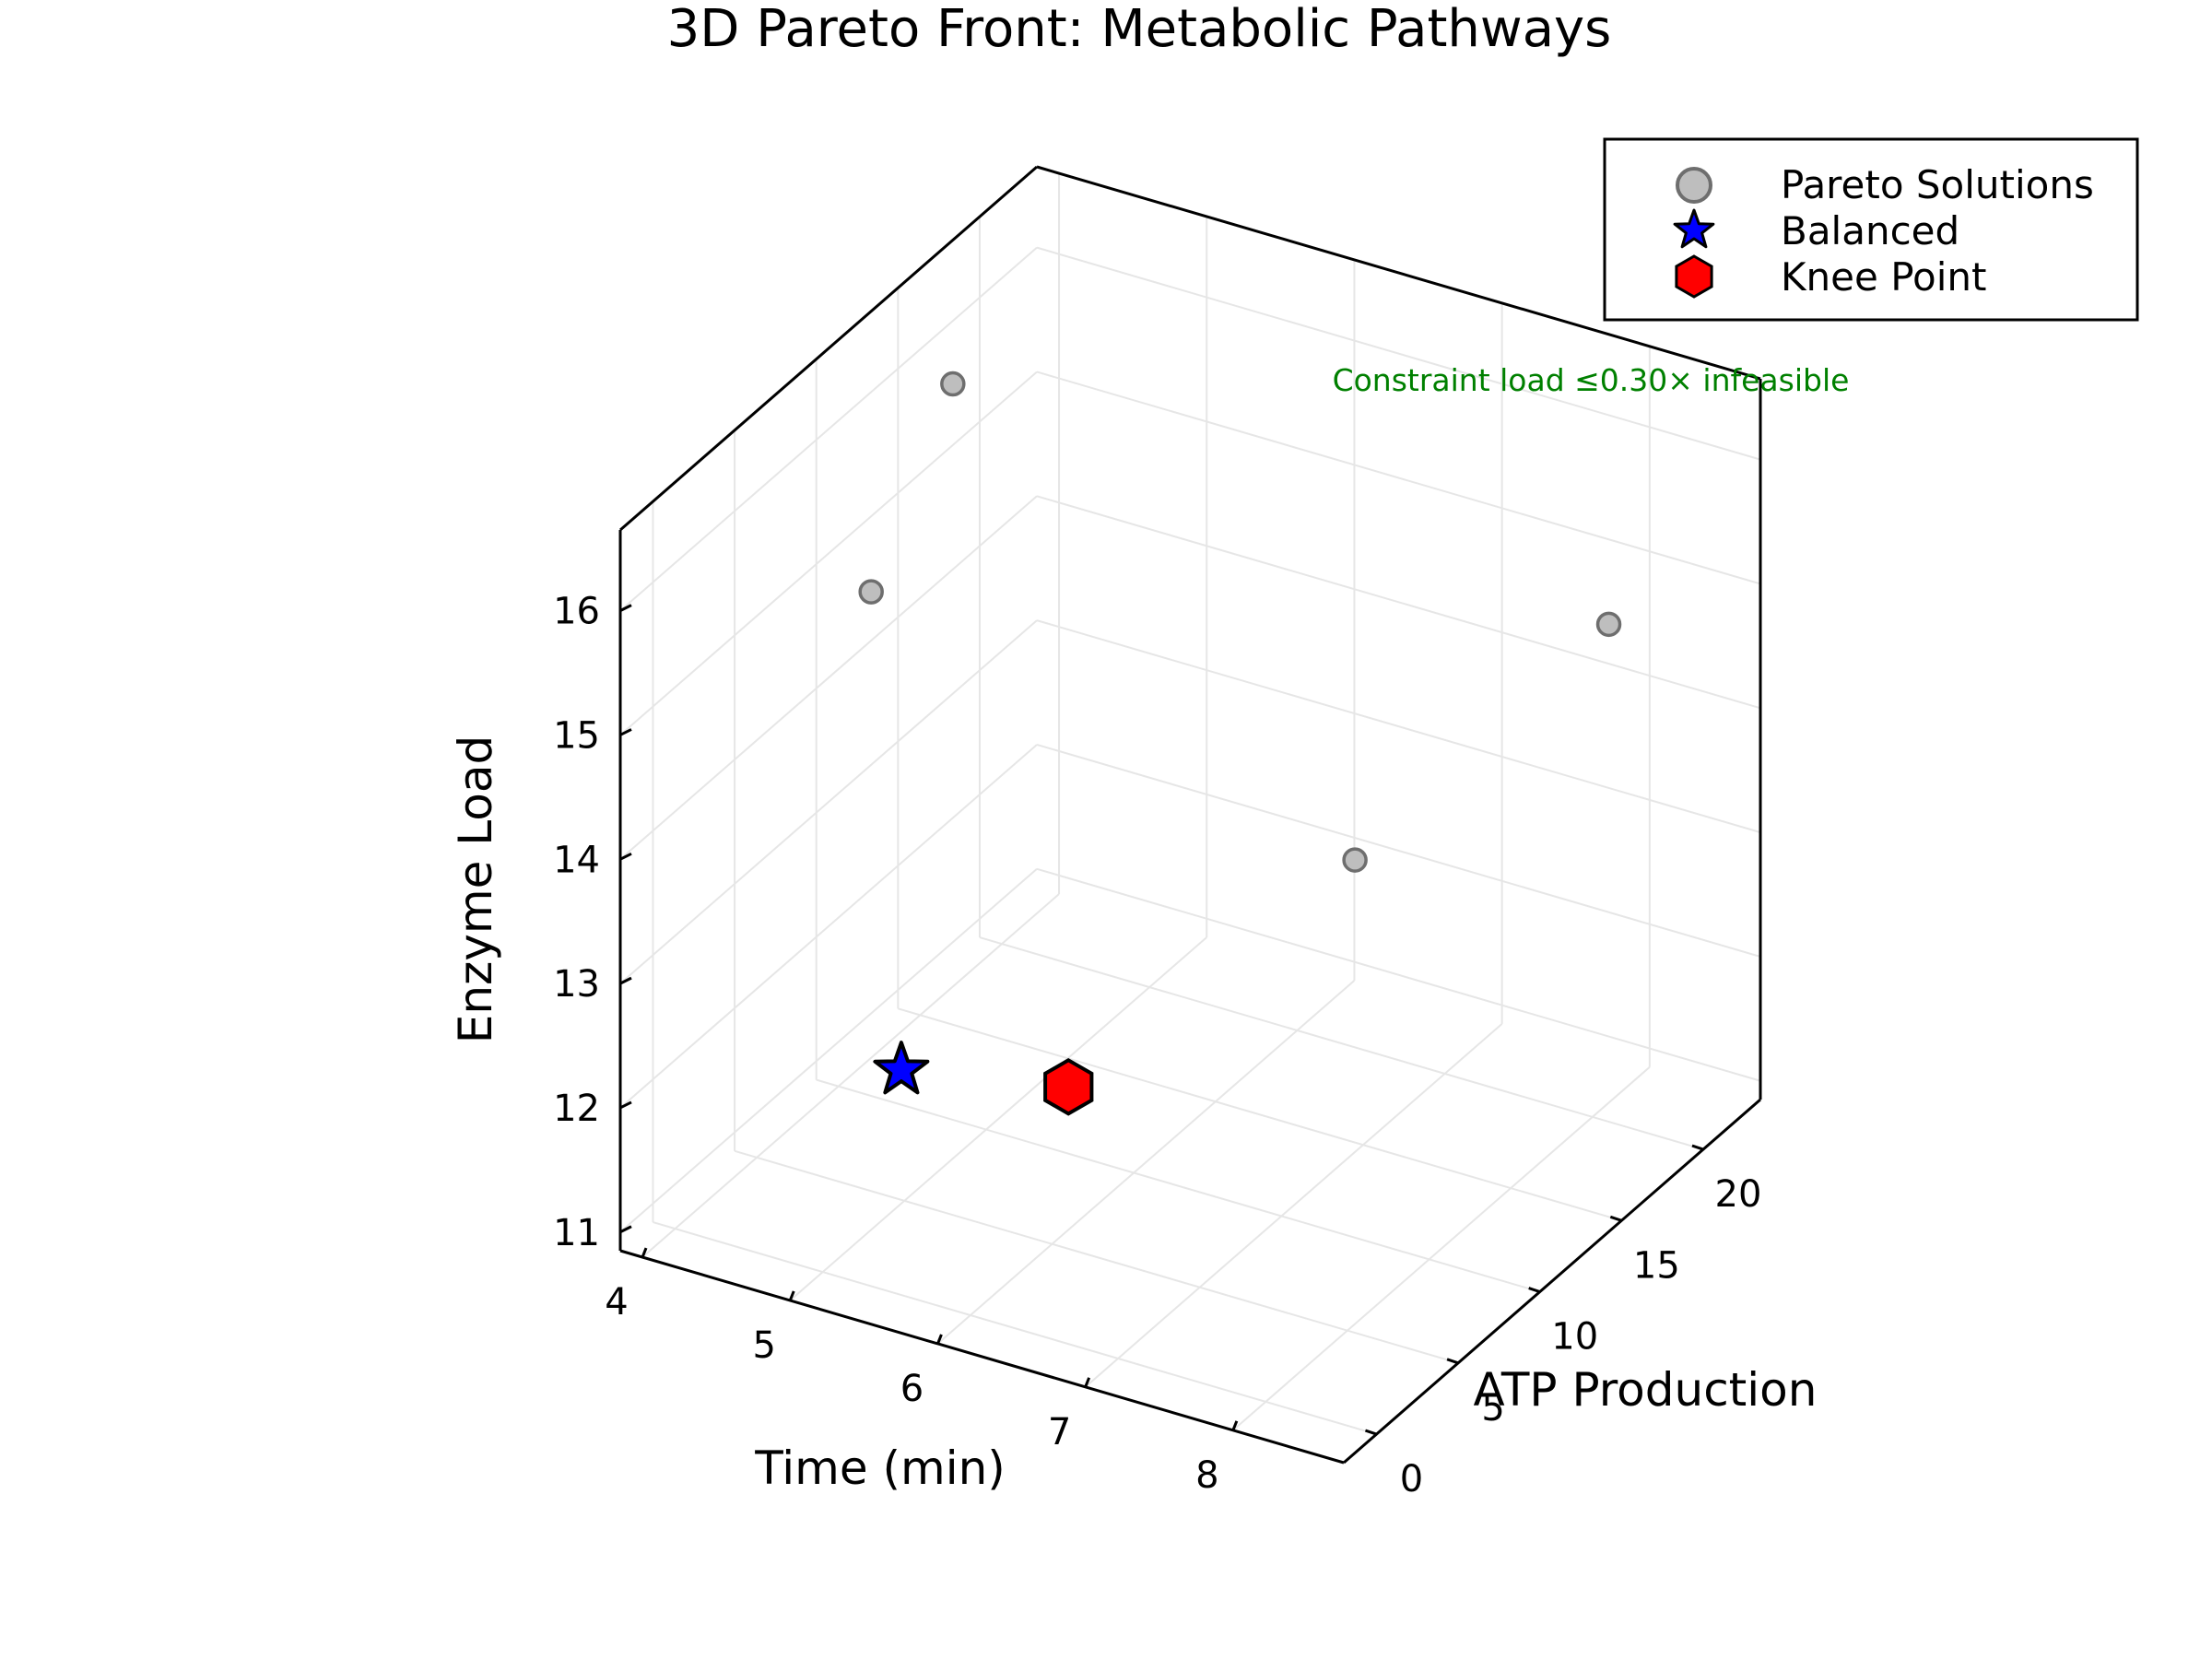  What do you see at coordinates (1411, 1479) in the screenshot?
I see `tick-label: 0` at bounding box center [1411, 1479].